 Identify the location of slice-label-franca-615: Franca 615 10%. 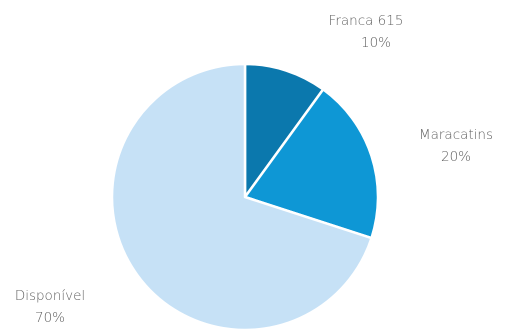
(366, 32).